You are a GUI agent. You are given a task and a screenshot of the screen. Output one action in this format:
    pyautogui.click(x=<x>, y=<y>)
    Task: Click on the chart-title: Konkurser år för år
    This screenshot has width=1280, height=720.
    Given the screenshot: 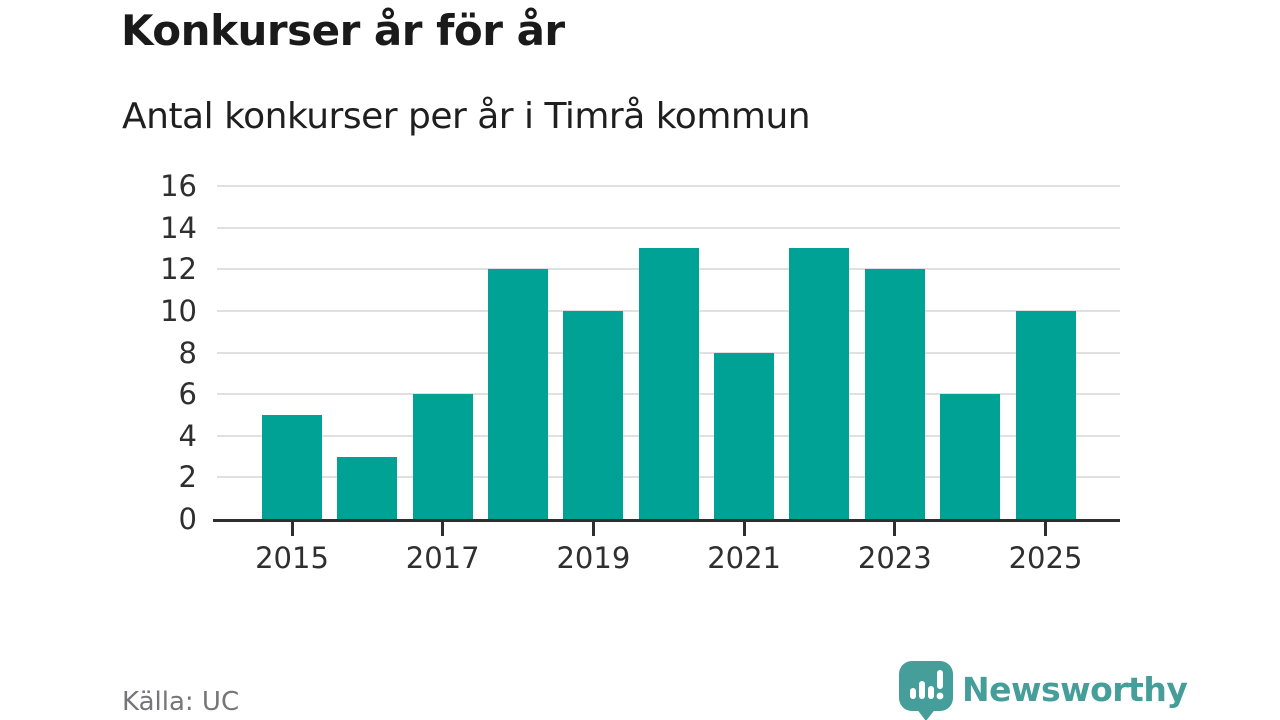 What is the action you would take?
    pyautogui.click(x=343, y=30)
    